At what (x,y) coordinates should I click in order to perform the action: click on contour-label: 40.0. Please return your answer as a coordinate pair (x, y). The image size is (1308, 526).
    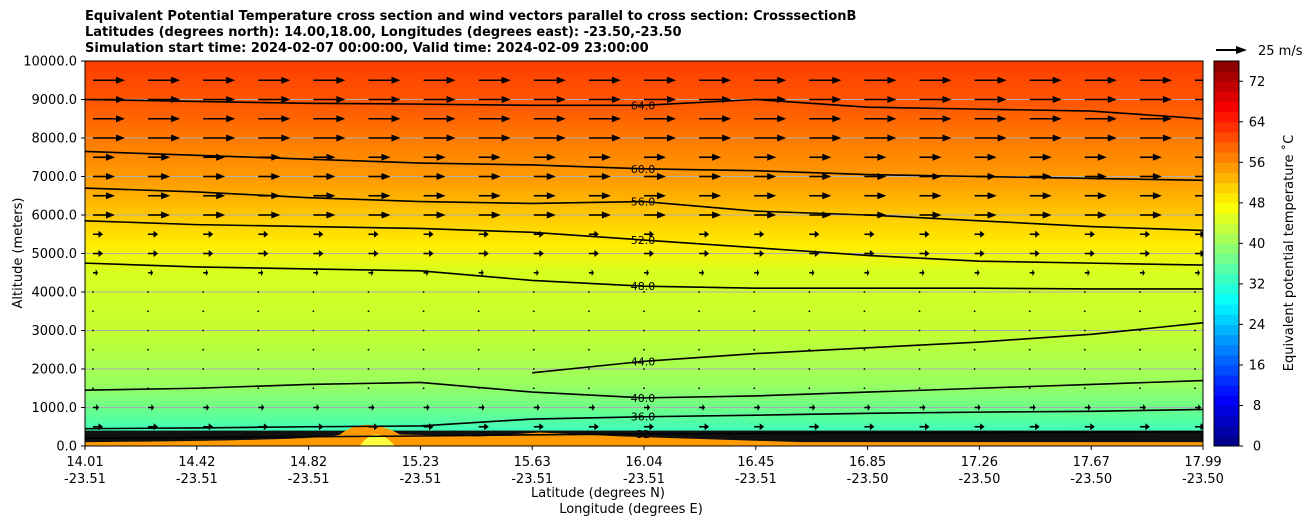
    Looking at the image, I should click on (643, 398).